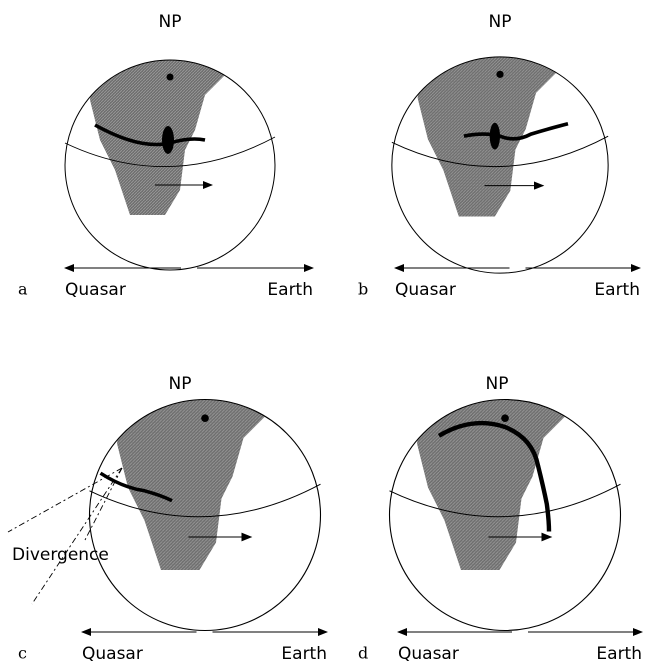 Image resolution: width=647 pixels, height=663 pixels. I want to click on globe-c, so click(205, 515).